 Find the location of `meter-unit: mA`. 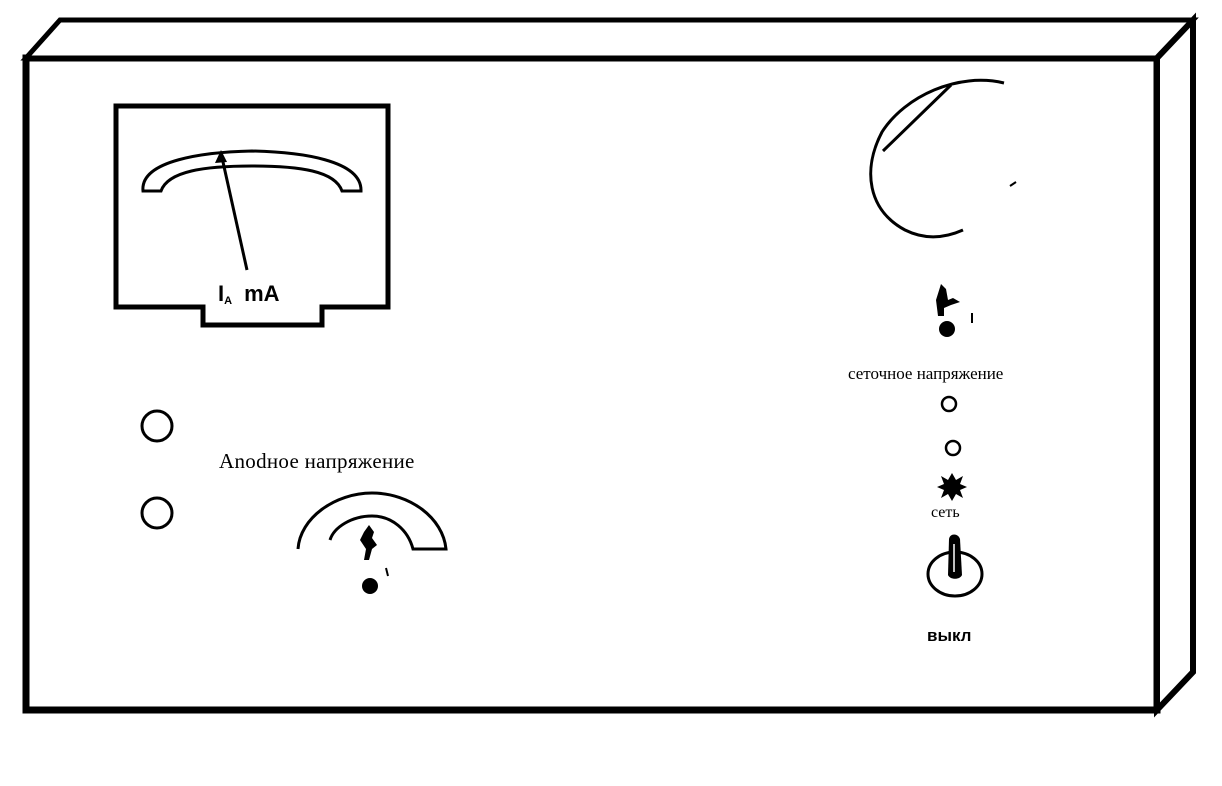

meter-unit: mA is located at coordinates (262, 293).